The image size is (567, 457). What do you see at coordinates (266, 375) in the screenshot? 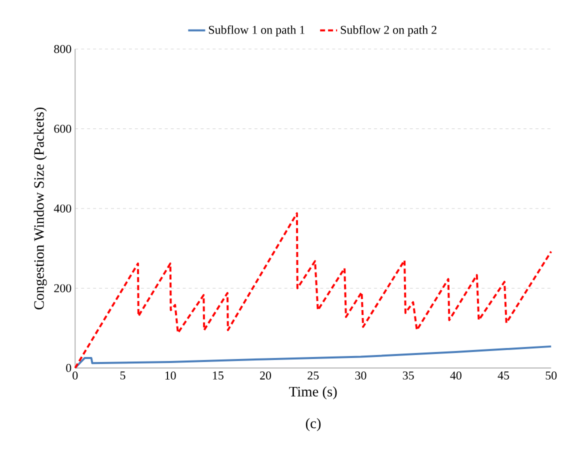
I see `x-tick-label: 20` at bounding box center [266, 375].